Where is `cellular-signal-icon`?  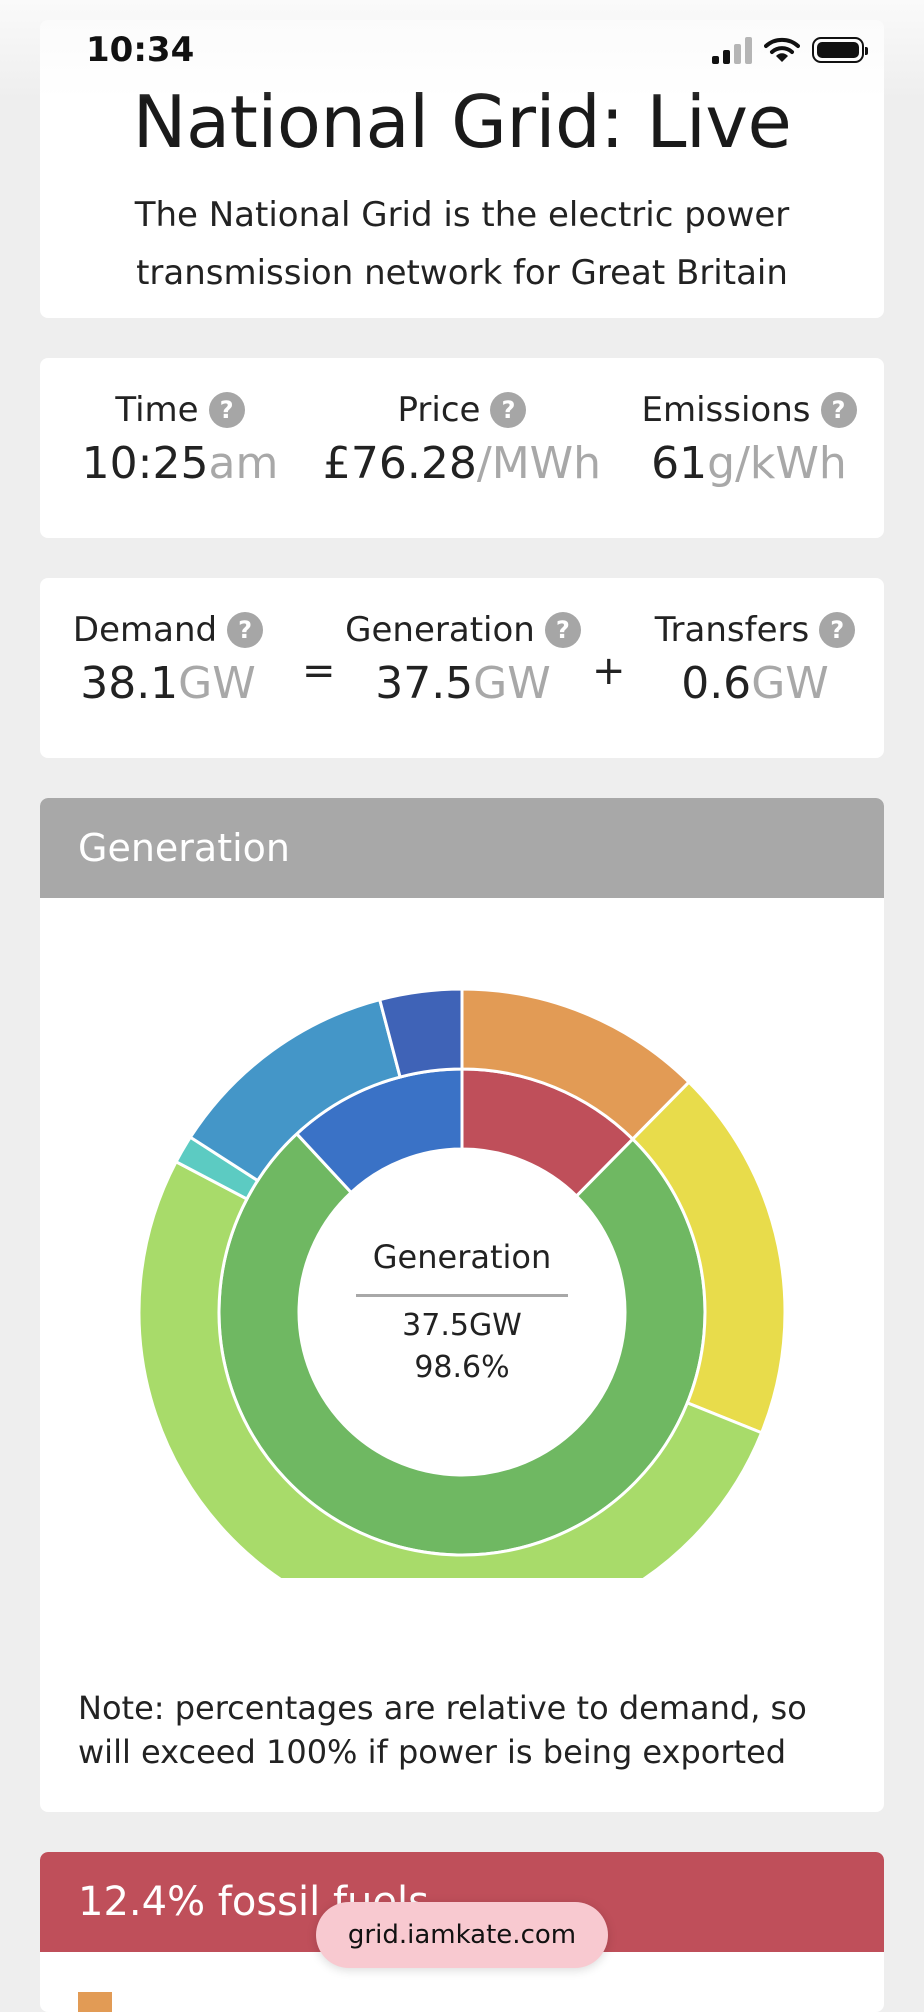
cellular-signal-icon is located at coordinates (732, 50).